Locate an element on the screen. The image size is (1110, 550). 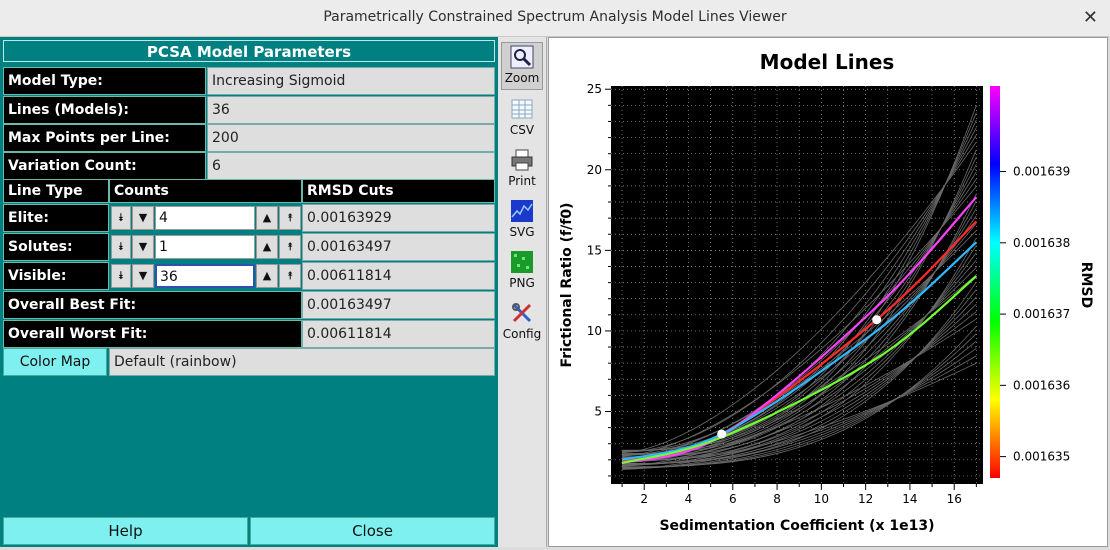
rmsd-colorbar is located at coordinates (995, 282).